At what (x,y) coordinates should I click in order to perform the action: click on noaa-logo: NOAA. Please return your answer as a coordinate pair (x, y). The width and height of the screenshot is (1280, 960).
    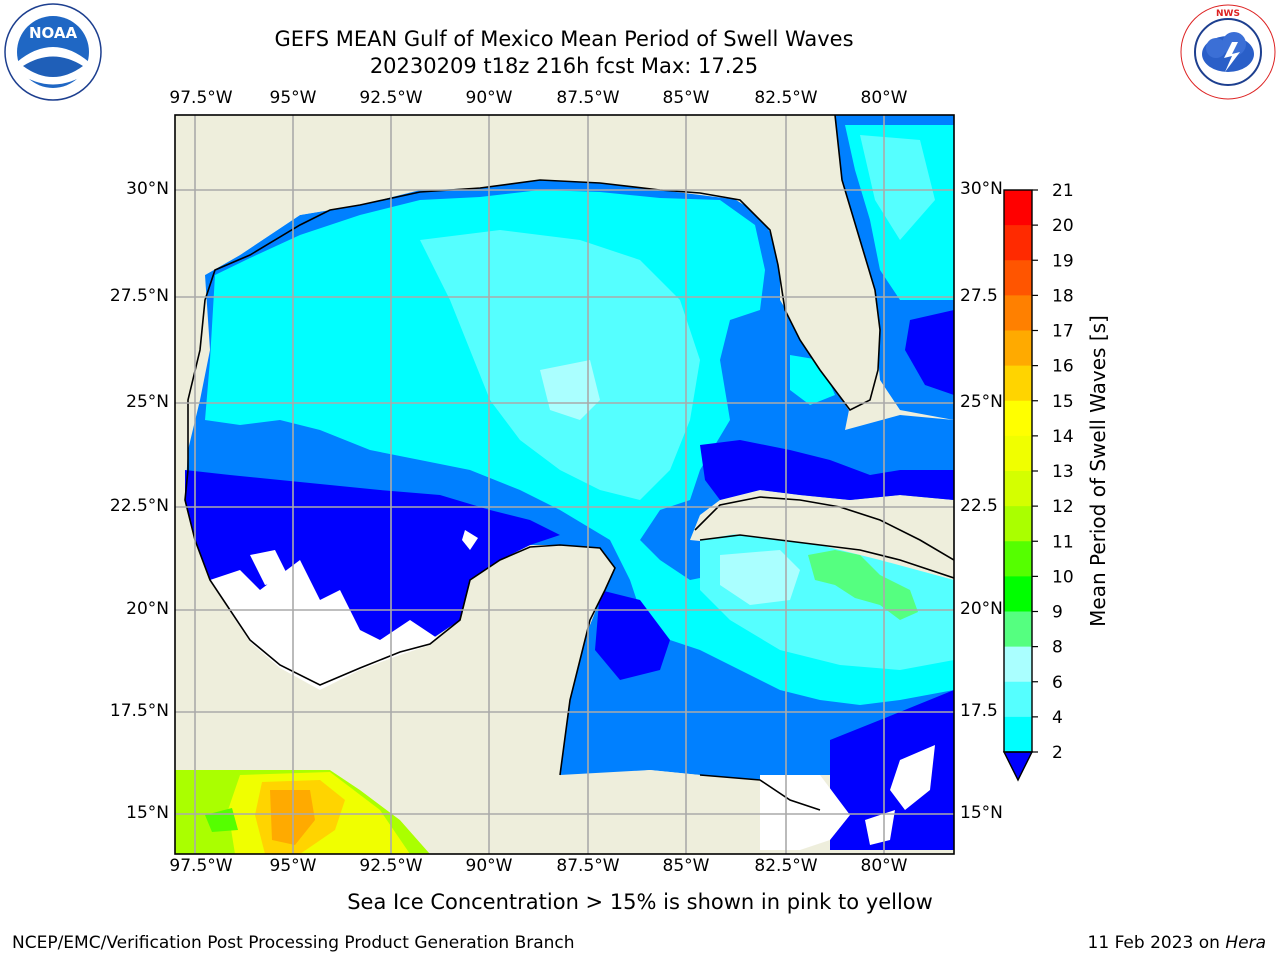
    Looking at the image, I should click on (53, 52).